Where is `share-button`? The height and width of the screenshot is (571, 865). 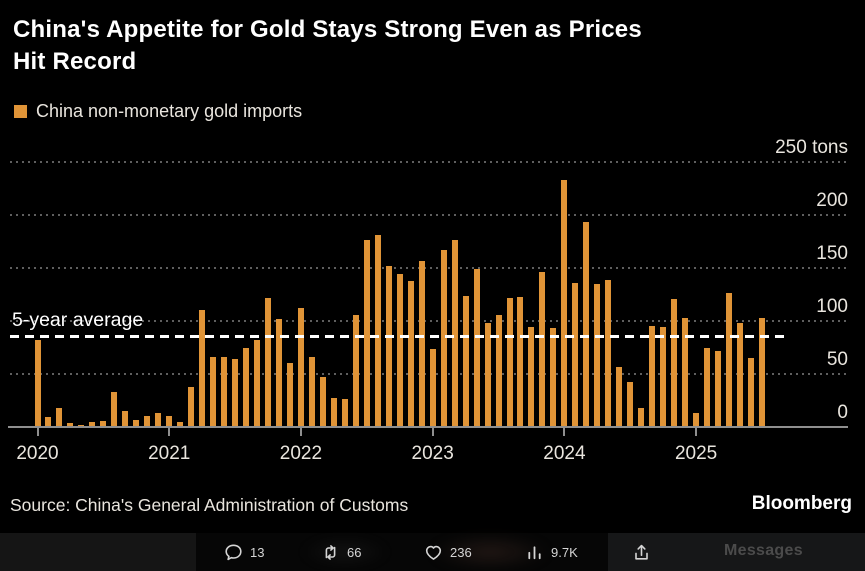
share-button is located at coordinates (641, 552).